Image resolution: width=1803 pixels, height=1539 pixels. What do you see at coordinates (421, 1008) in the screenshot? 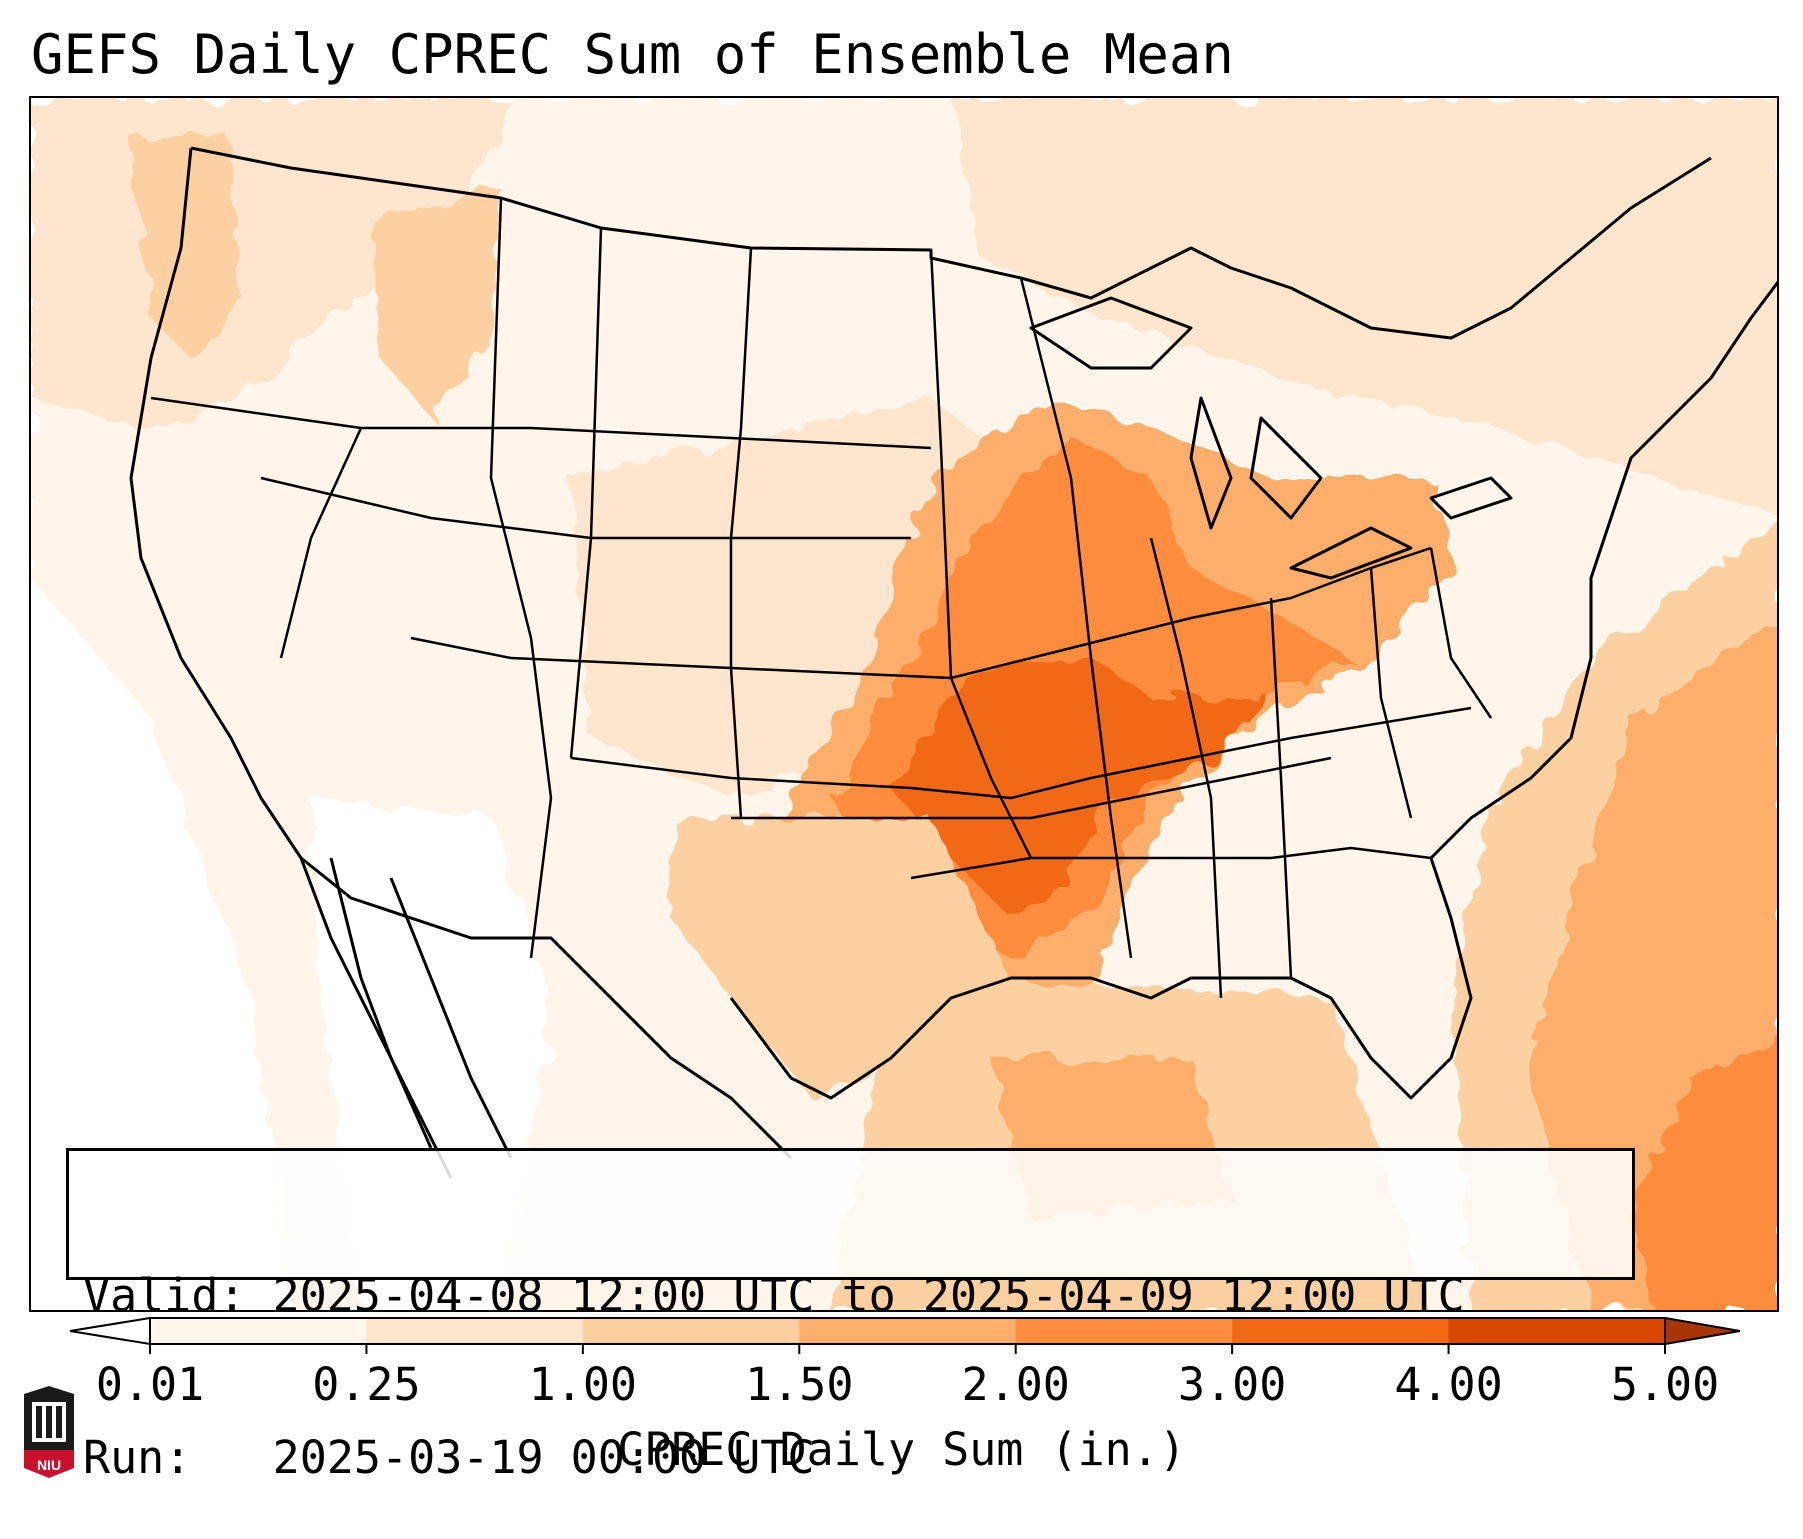
I see `baja-coast` at bounding box center [421, 1008].